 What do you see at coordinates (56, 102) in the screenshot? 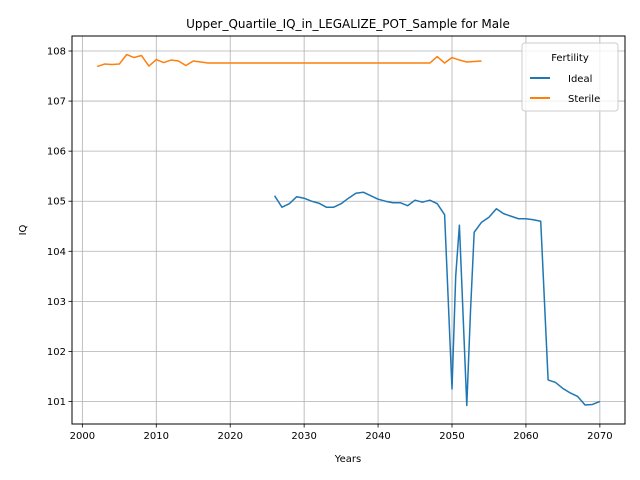
I see `y-tick-label: 107` at bounding box center [56, 102].